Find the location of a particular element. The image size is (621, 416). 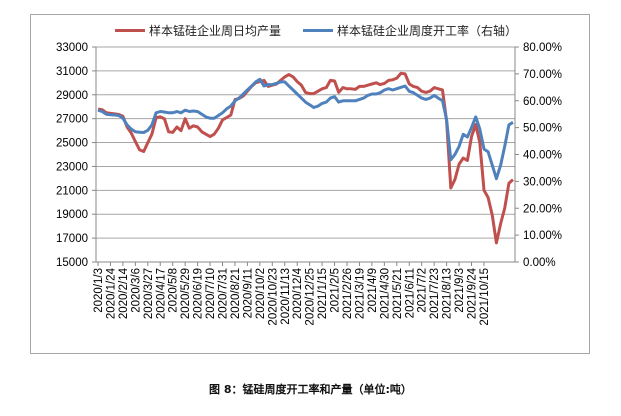

x-axis-tick-label: 2021/10/15 is located at coordinates (485, 297).